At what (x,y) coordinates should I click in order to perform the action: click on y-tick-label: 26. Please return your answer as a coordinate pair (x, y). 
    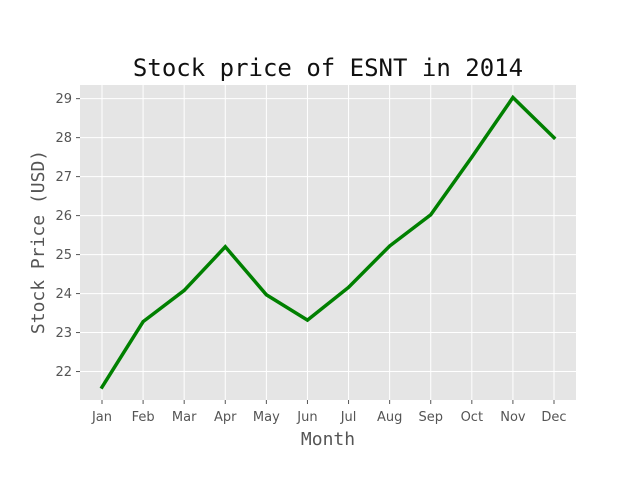
    Looking at the image, I should click on (63, 216).